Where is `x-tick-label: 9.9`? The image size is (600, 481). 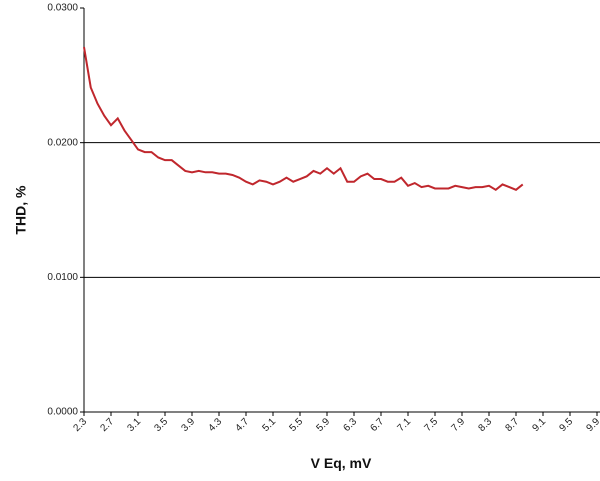 x-tick-label: 9.9 is located at coordinates (592, 425).